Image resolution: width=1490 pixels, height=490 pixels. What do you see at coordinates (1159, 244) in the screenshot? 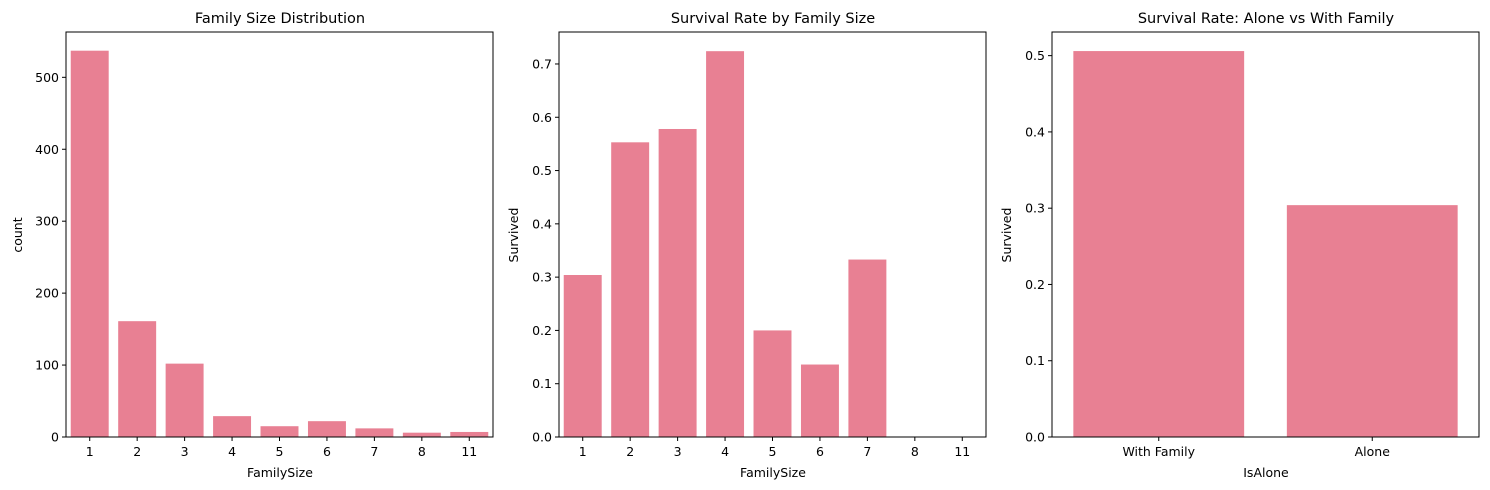
I see `bar-with-family` at bounding box center [1159, 244].